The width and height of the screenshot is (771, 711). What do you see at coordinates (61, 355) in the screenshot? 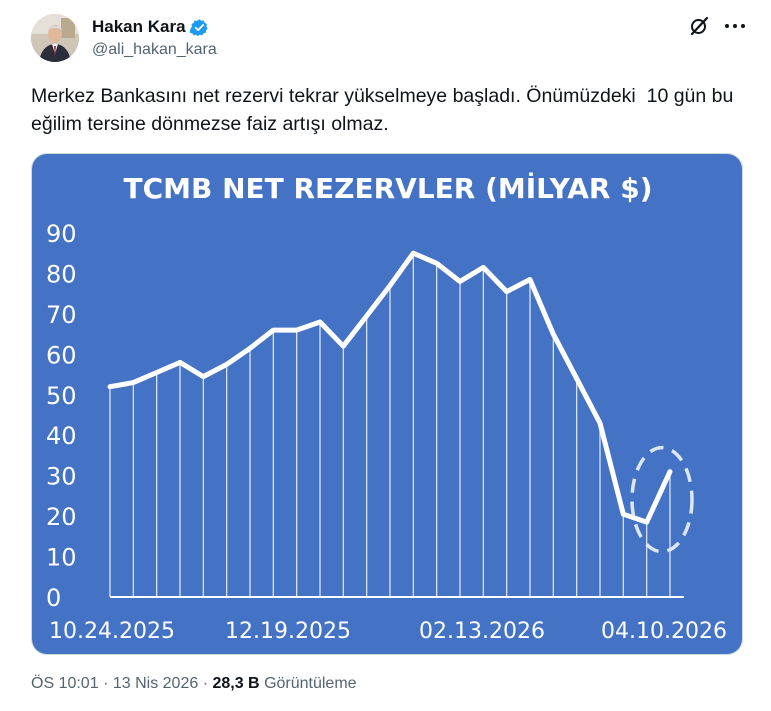
I see `y-tick-label: 60` at bounding box center [61, 355].